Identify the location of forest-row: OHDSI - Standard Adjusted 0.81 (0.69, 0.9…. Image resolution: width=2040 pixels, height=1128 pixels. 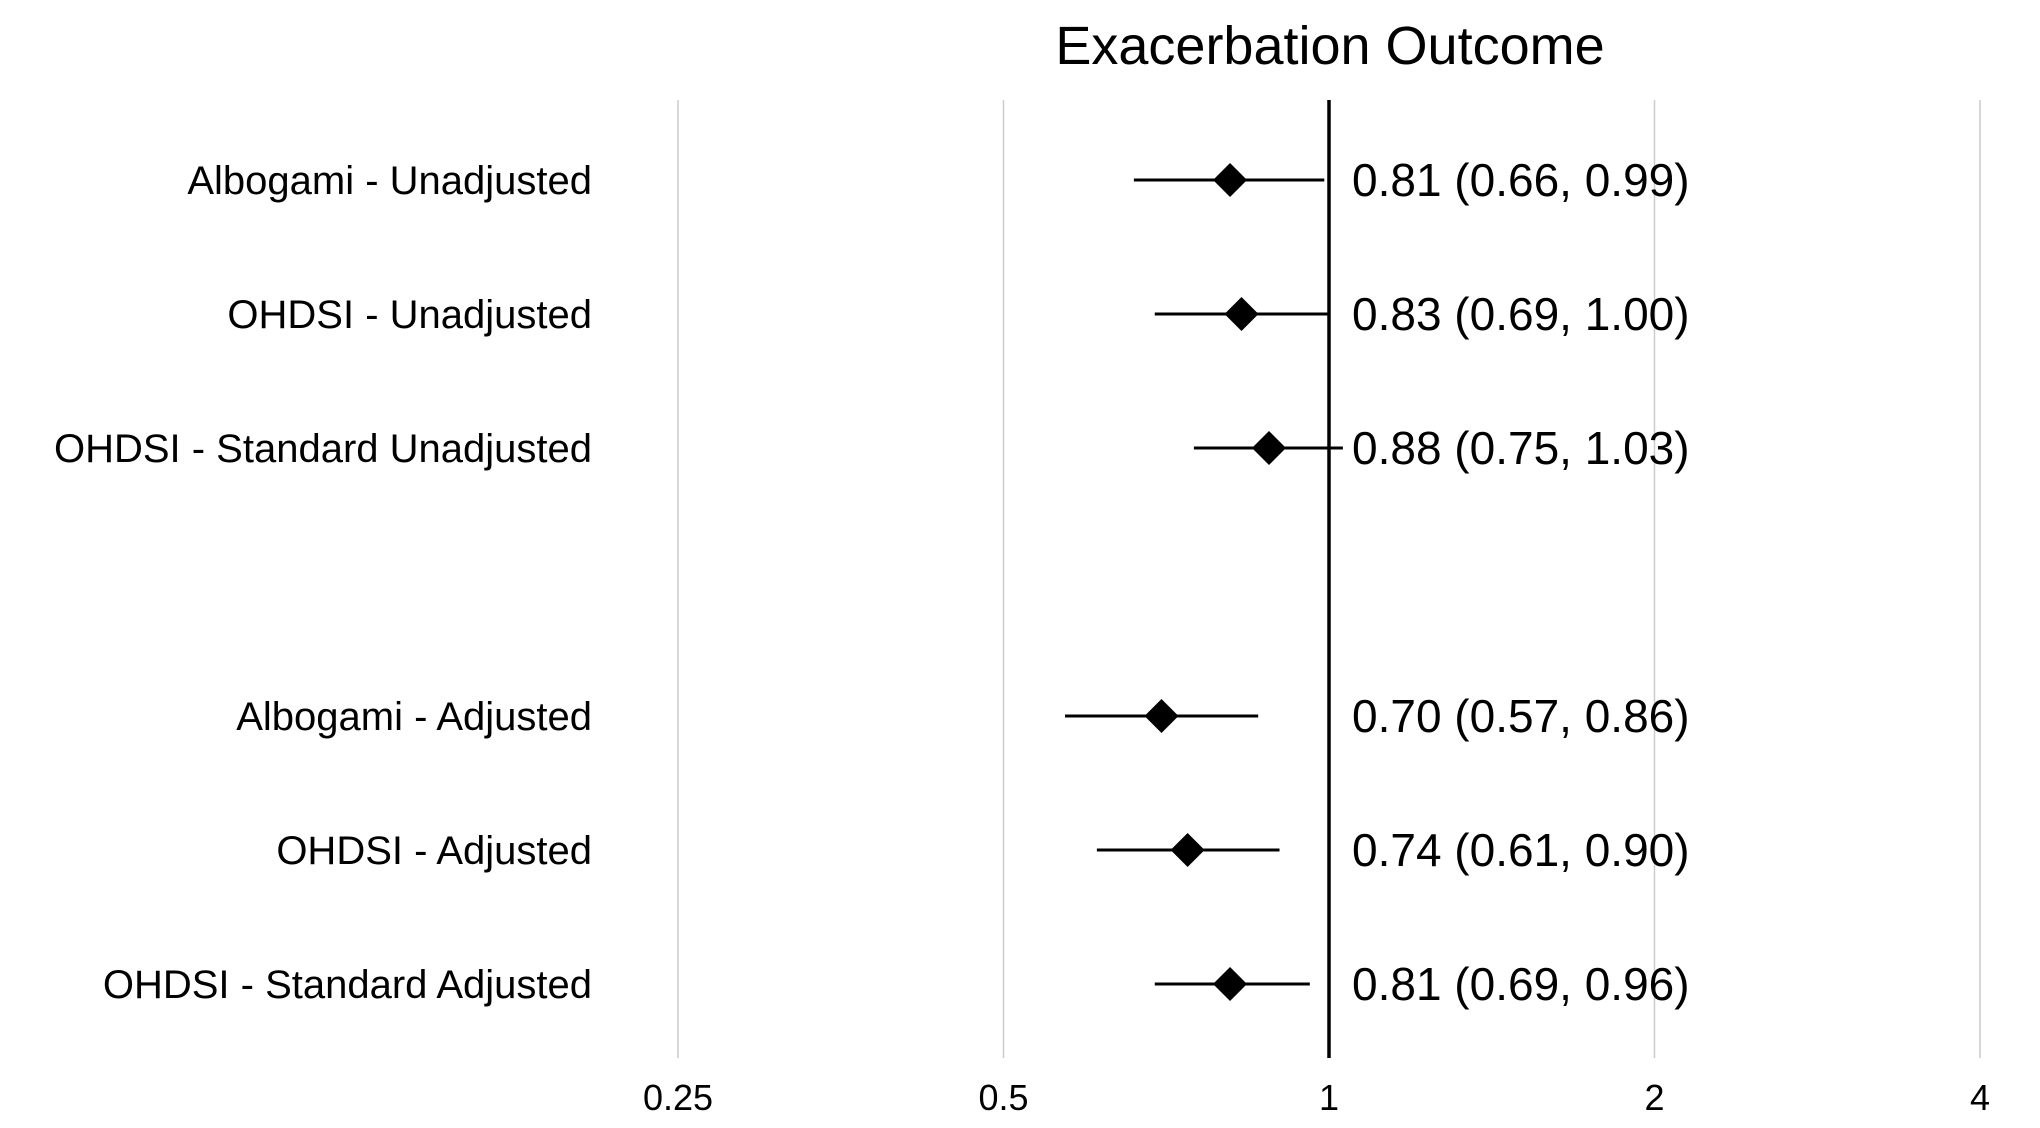
(896, 984).